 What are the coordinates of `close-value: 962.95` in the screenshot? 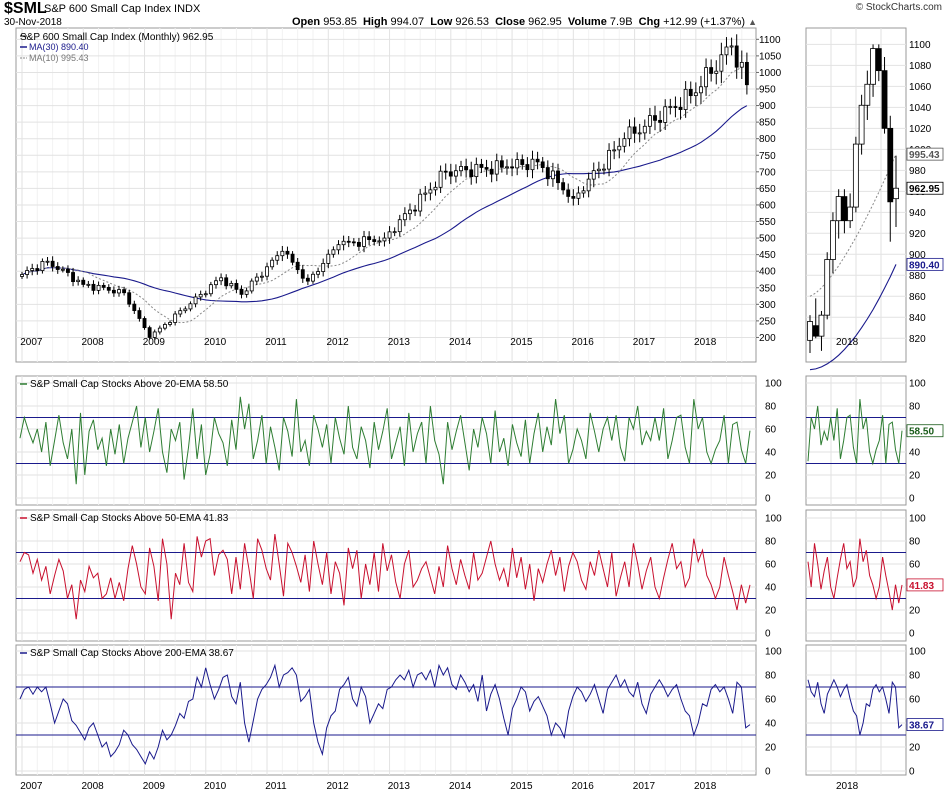 It's located at (545, 22).